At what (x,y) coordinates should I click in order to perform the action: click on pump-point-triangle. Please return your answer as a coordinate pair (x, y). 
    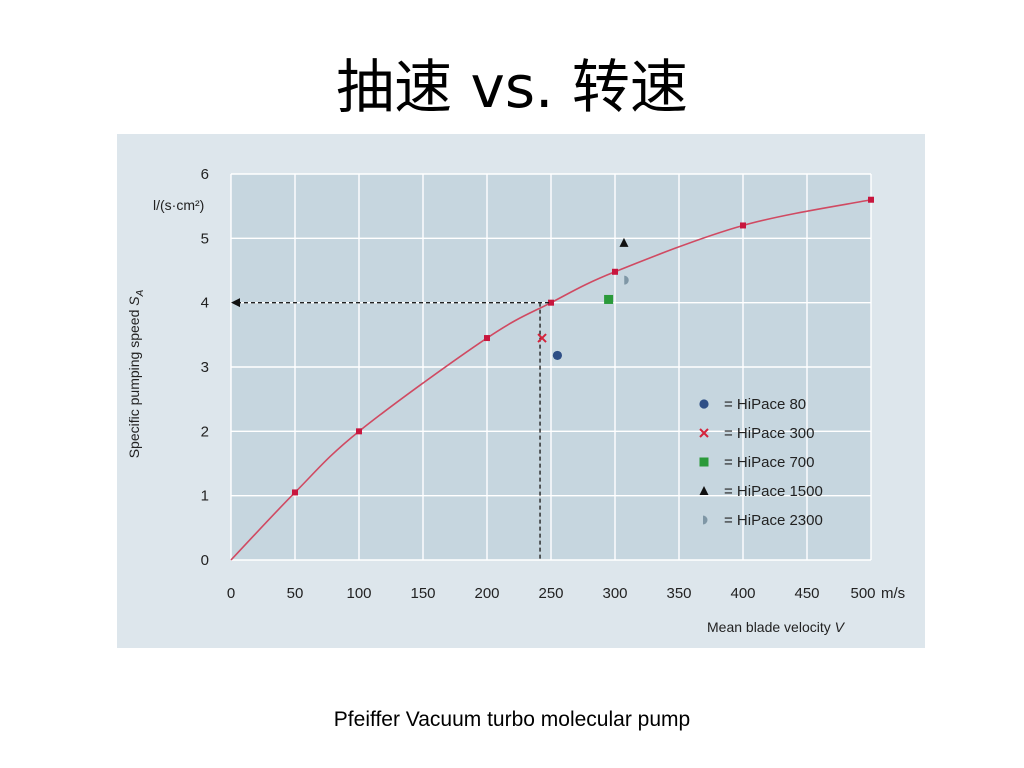
    Looking at the image, I should click on (624, 242).